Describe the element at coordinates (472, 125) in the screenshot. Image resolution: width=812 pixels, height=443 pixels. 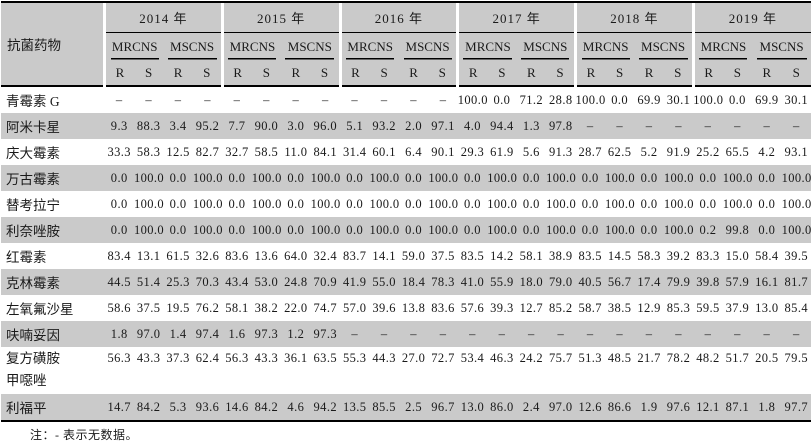
I see `value-cell: 4.0` at that location.